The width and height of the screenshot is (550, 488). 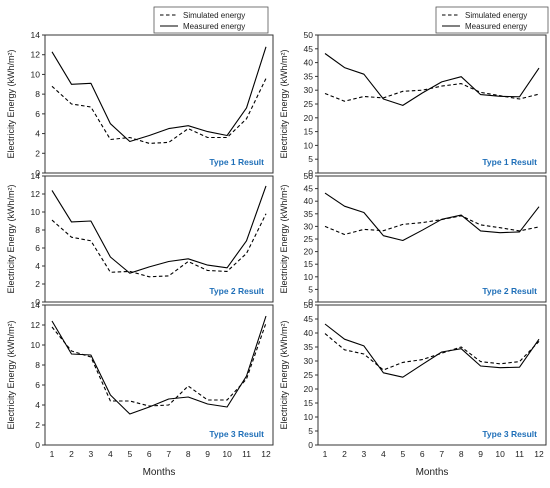 What do you see at coordinates (236, 162) in the screenshot?
I see `result-label: Type 1 Result` at bounding box center [236, 162].